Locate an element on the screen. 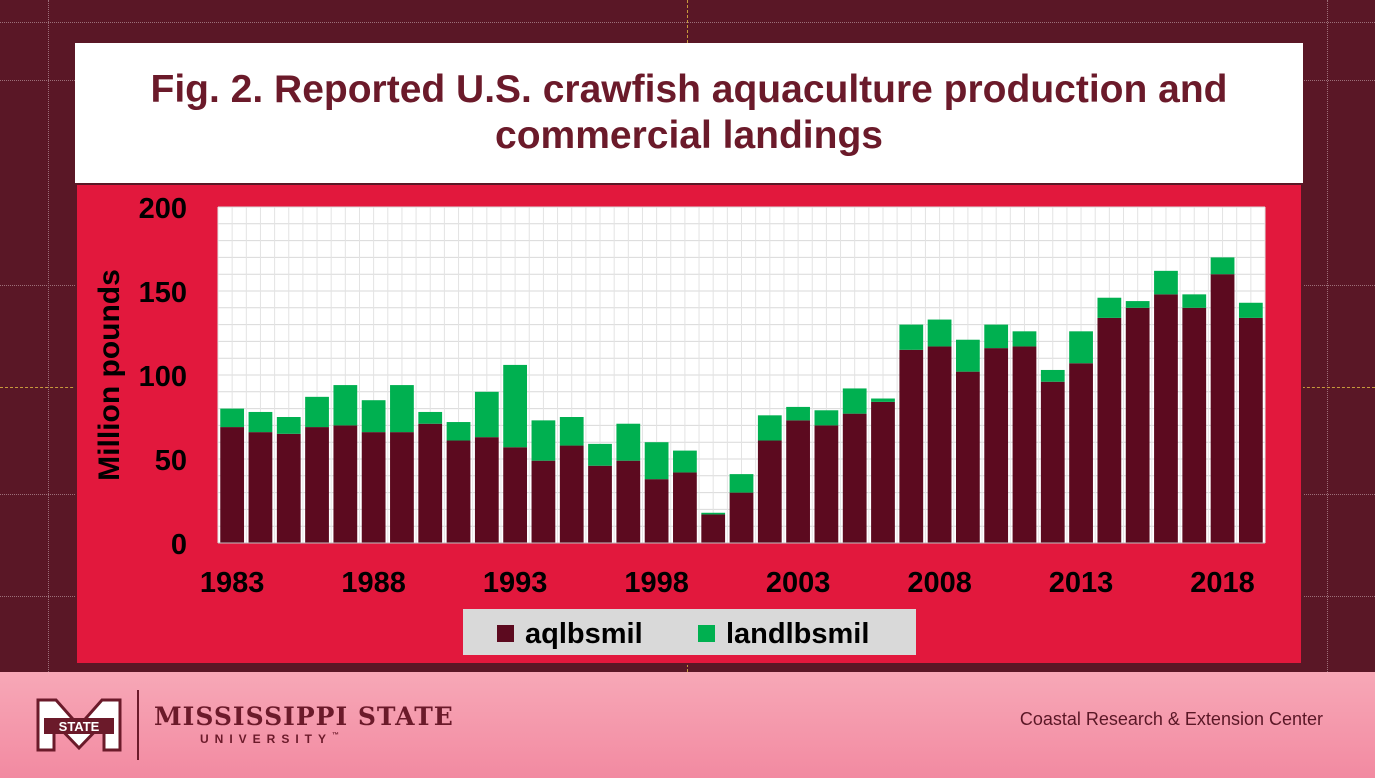 The height and width of the screenshot is (778, 1375). university-subtitle-text: UNIVERSITY is located at coordinates (266, 739).